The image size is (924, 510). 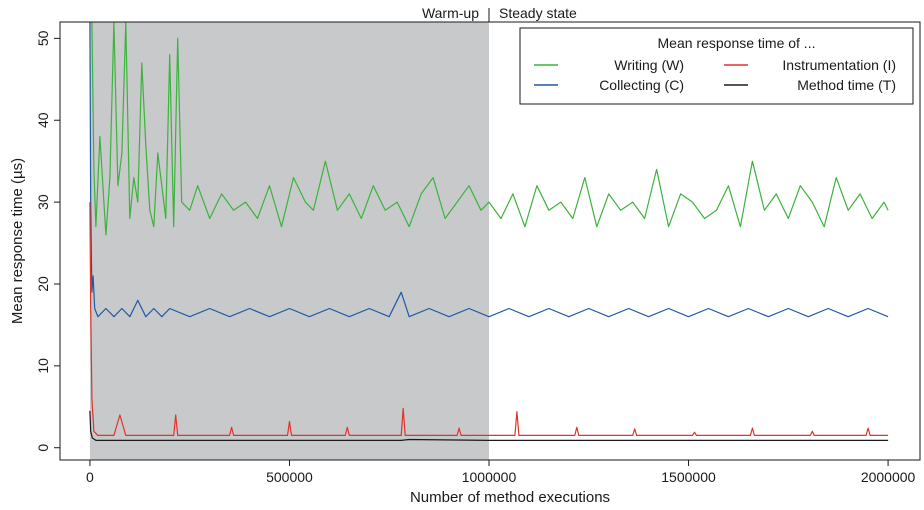 What do you see at coordinates (43, 448) in the screenshot?
I see `y-tick-label: 0` at bounding box center [43, 448].